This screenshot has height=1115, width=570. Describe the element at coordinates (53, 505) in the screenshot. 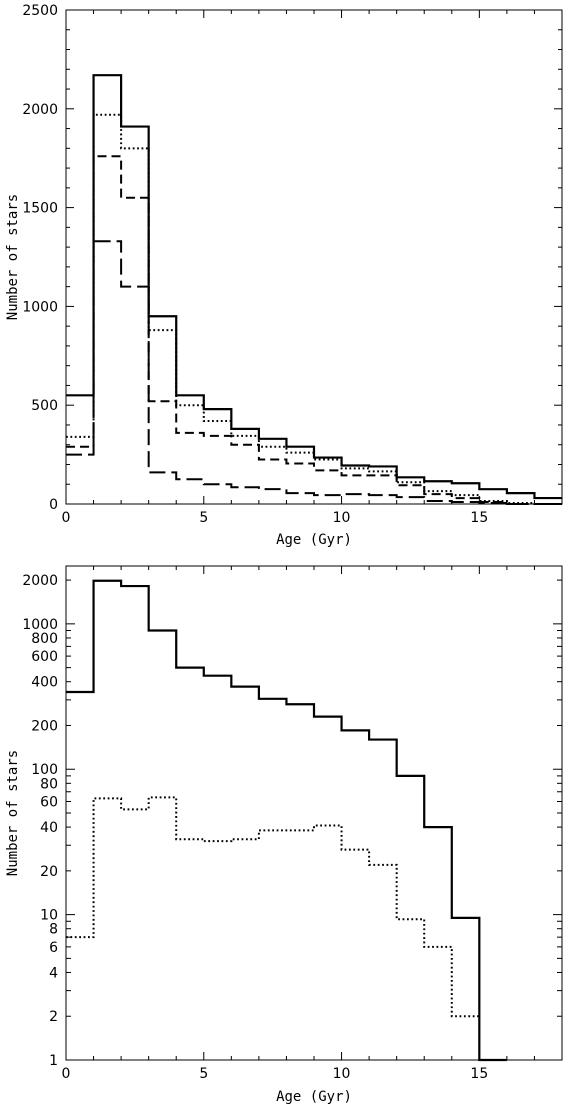

I see `y-tick-label: 0` at that location.